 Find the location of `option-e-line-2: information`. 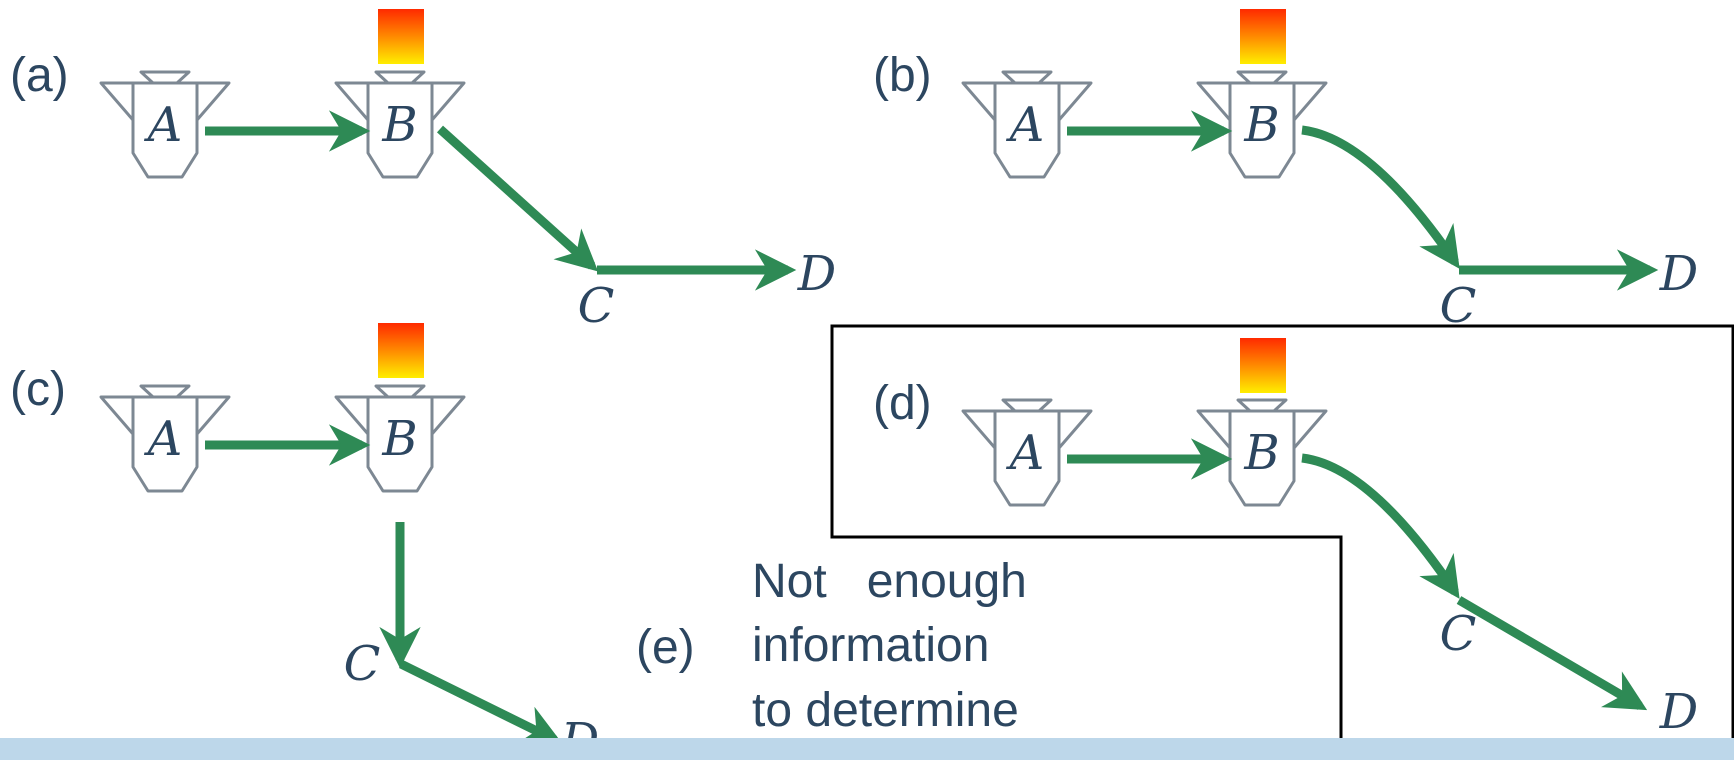

option-e-line-2: information is located at coordinates (870, 645).